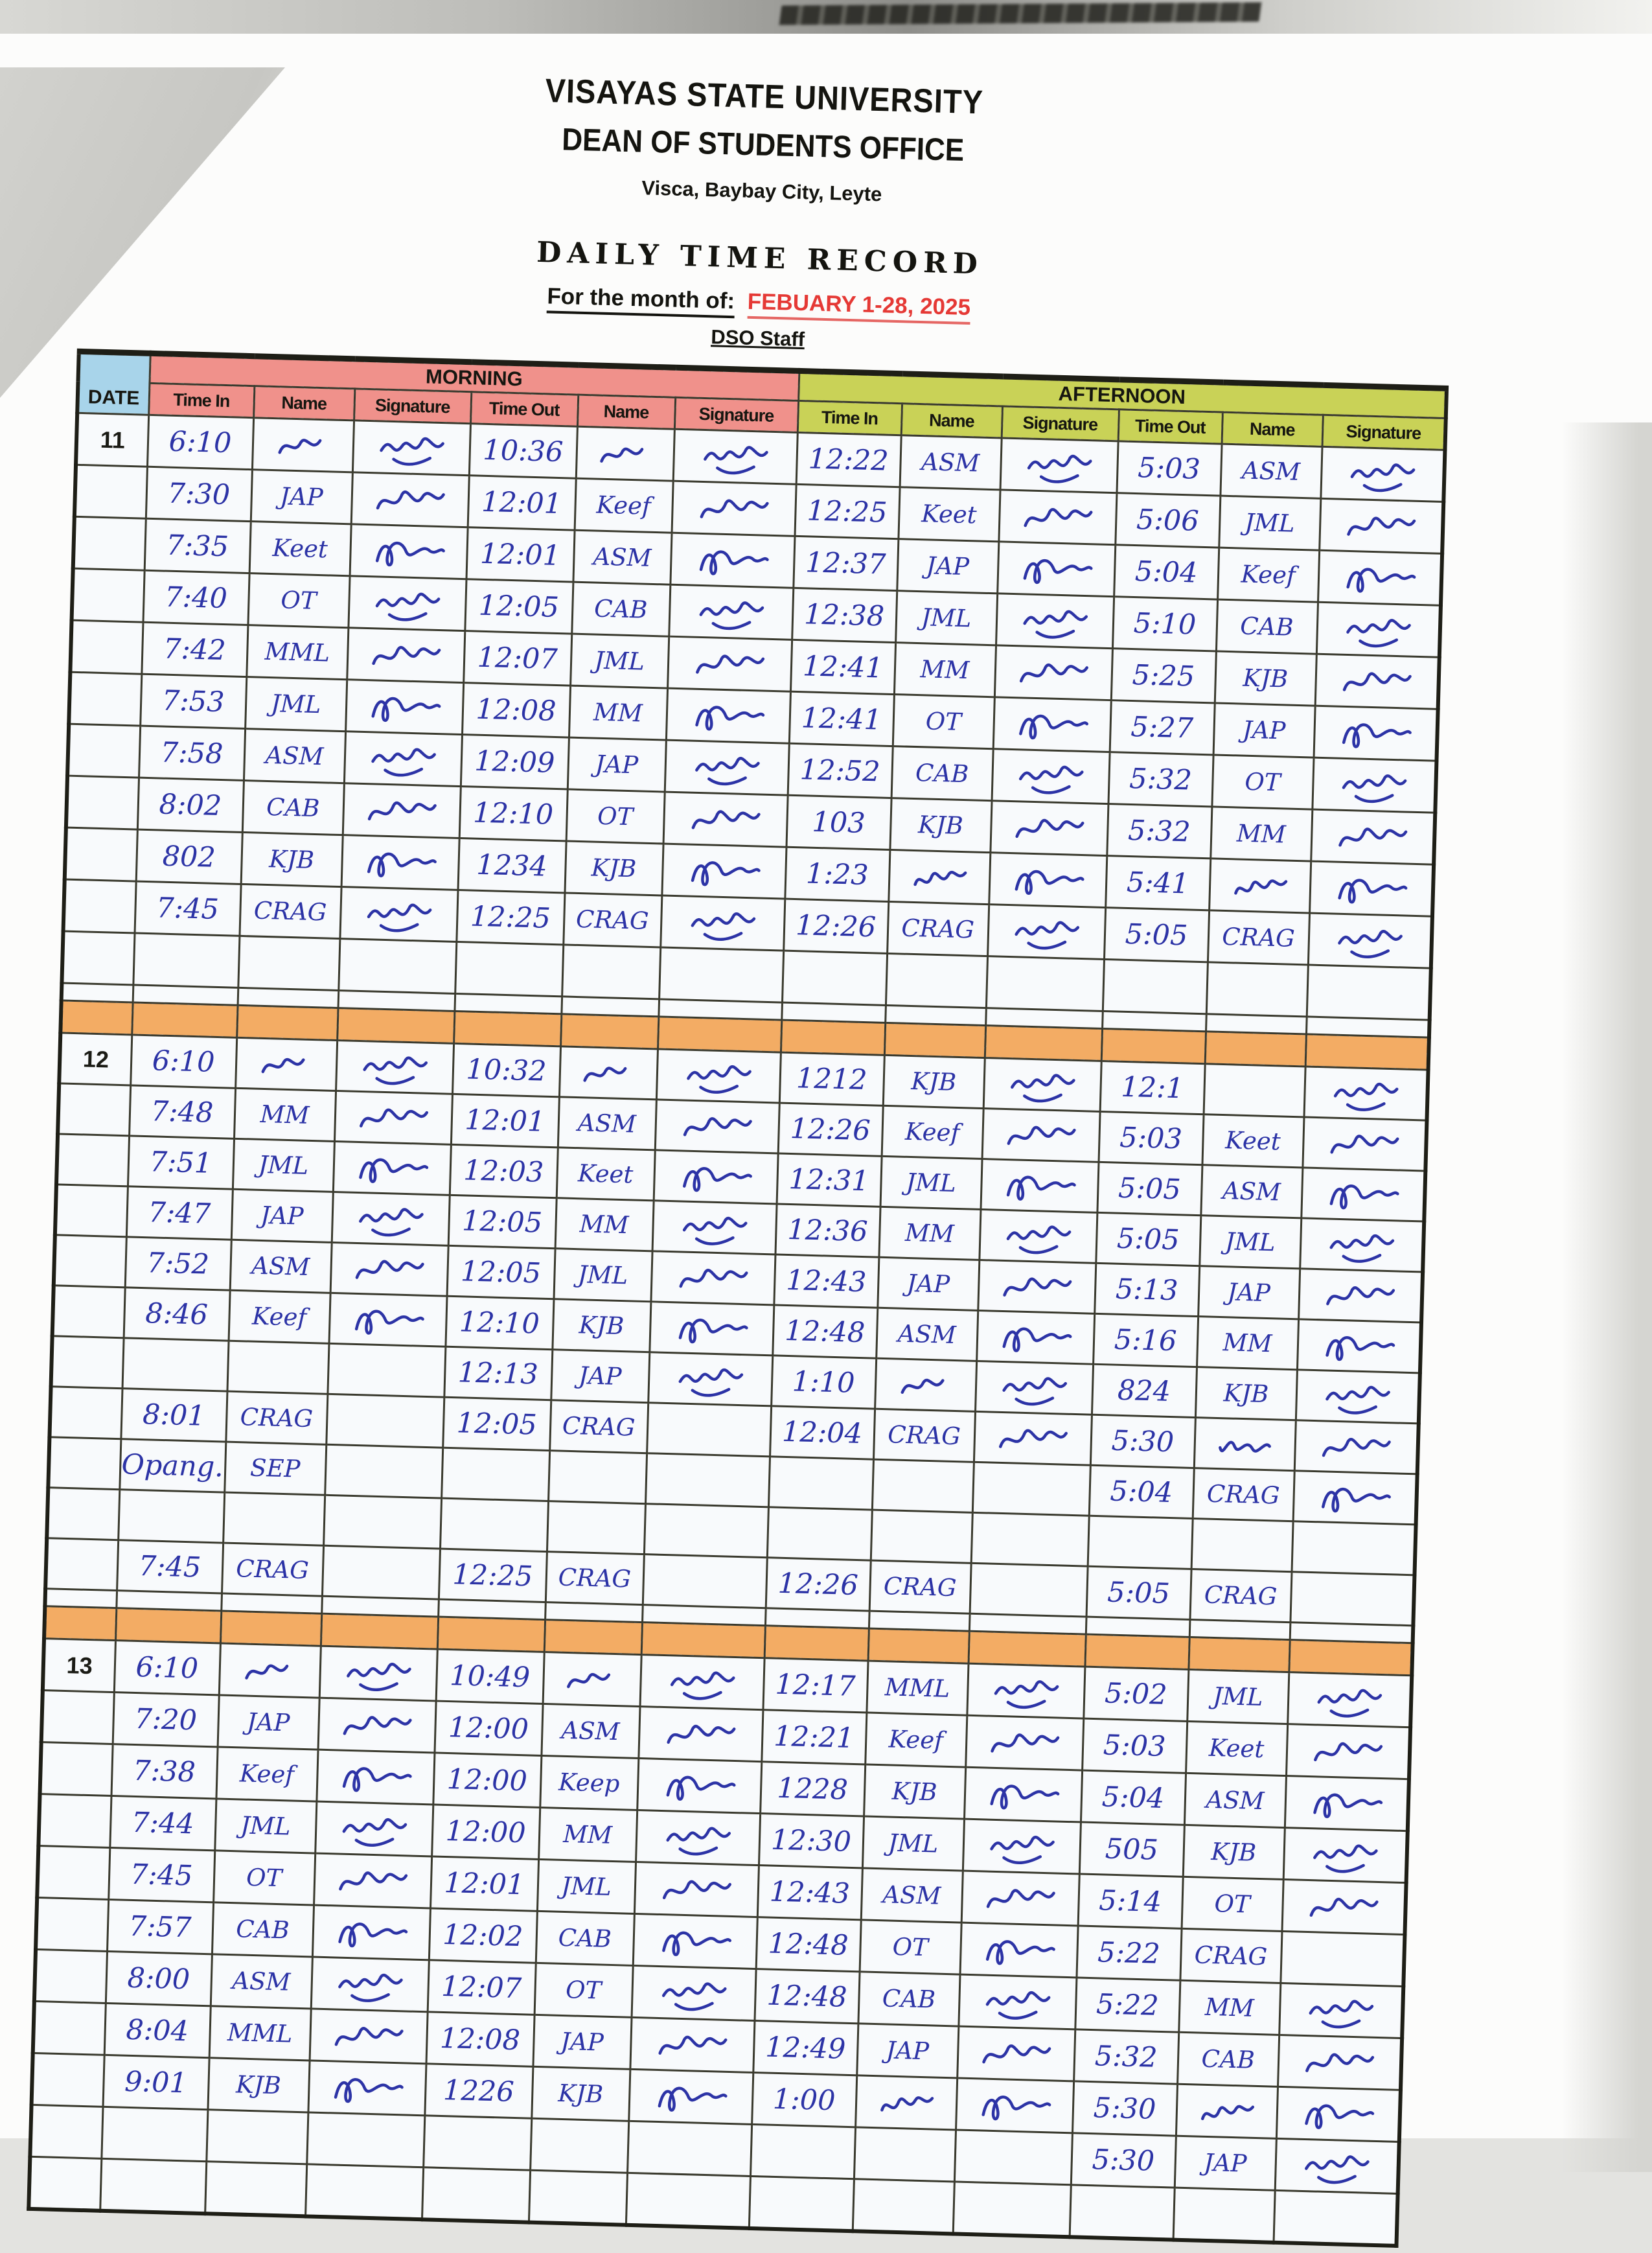 The width and height of the screenshot is (1652, 2253). Describe the element at coordinates (1123, 2160) in the screenshot. I see `cell-time-out: 5:30` at that location.